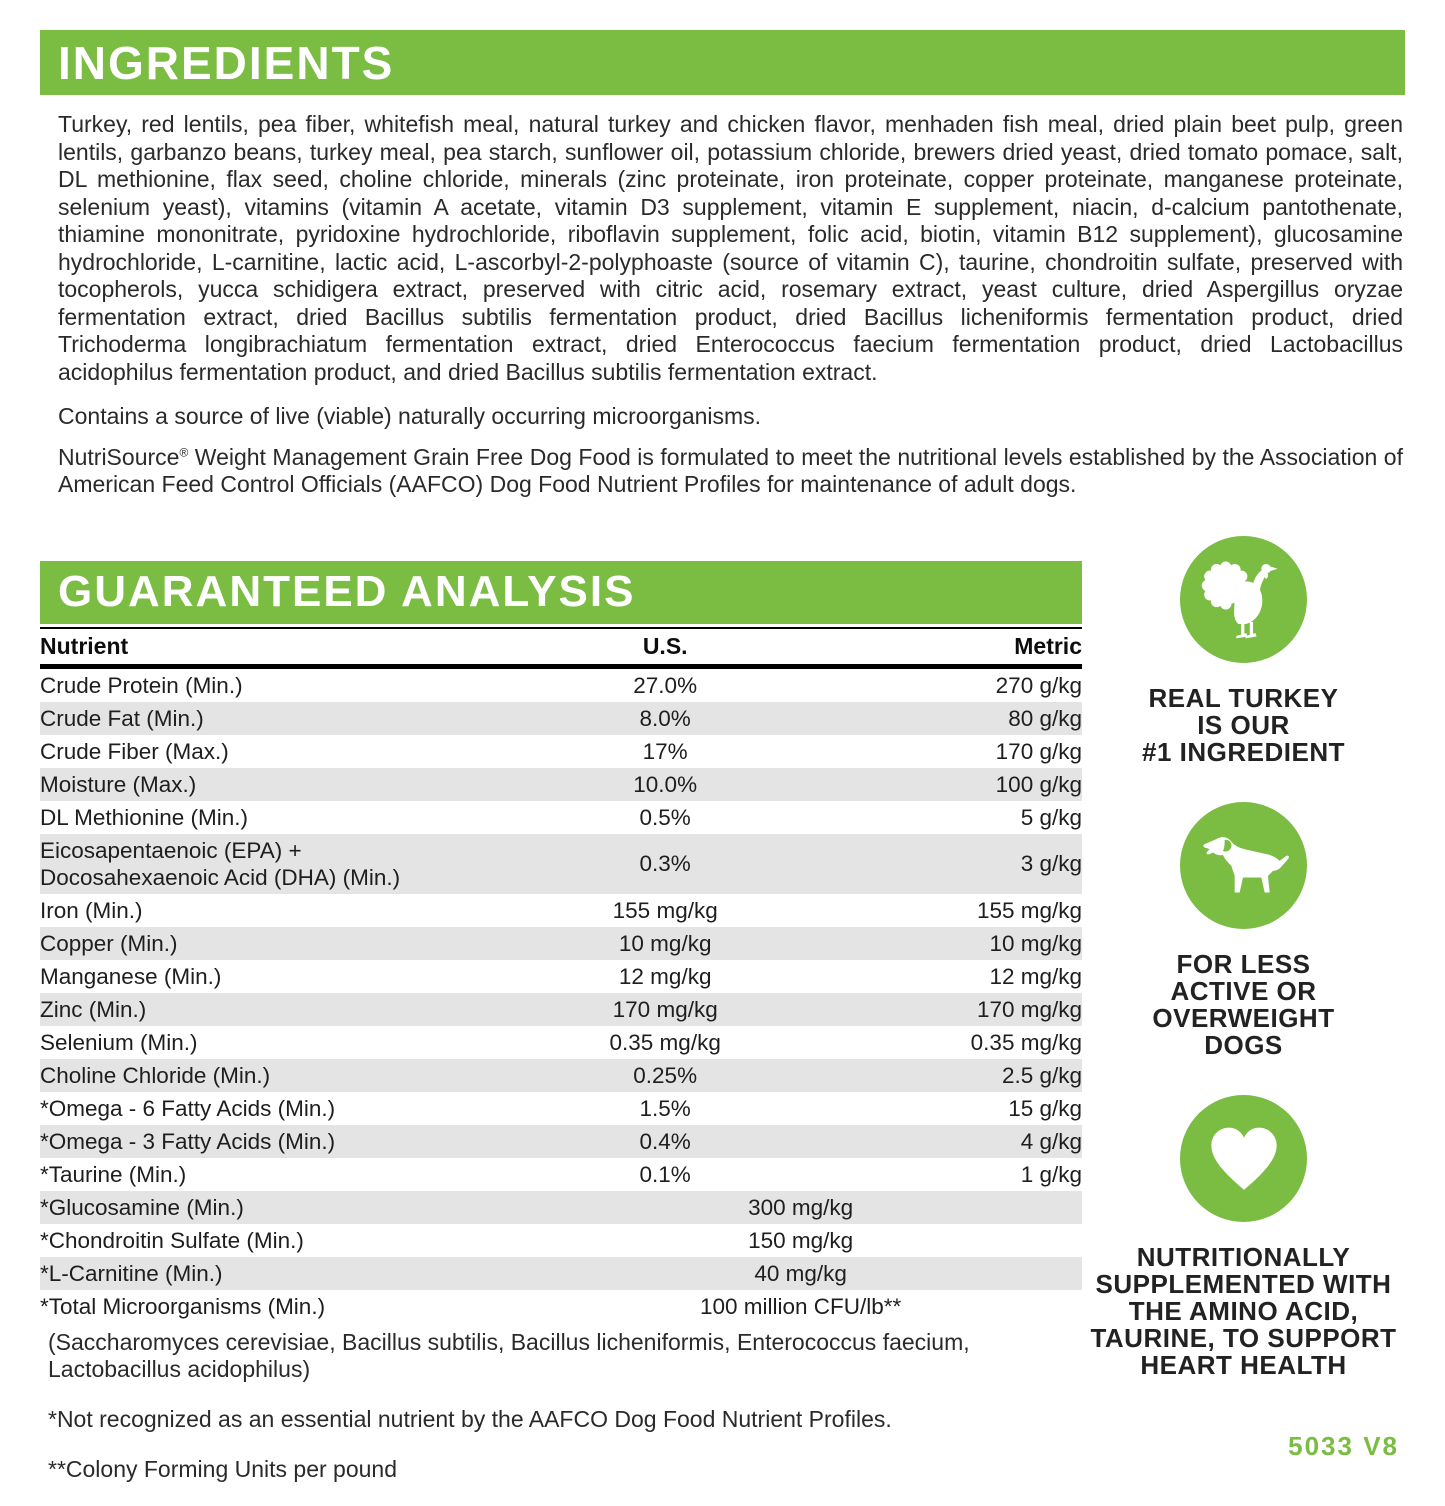 The width and height of the screenshot is (1445, 1506). Describe the element at coordinates (1038, 685) in the screenshot. I see `nutrient-metric-value: 270 g/kg` at that location.